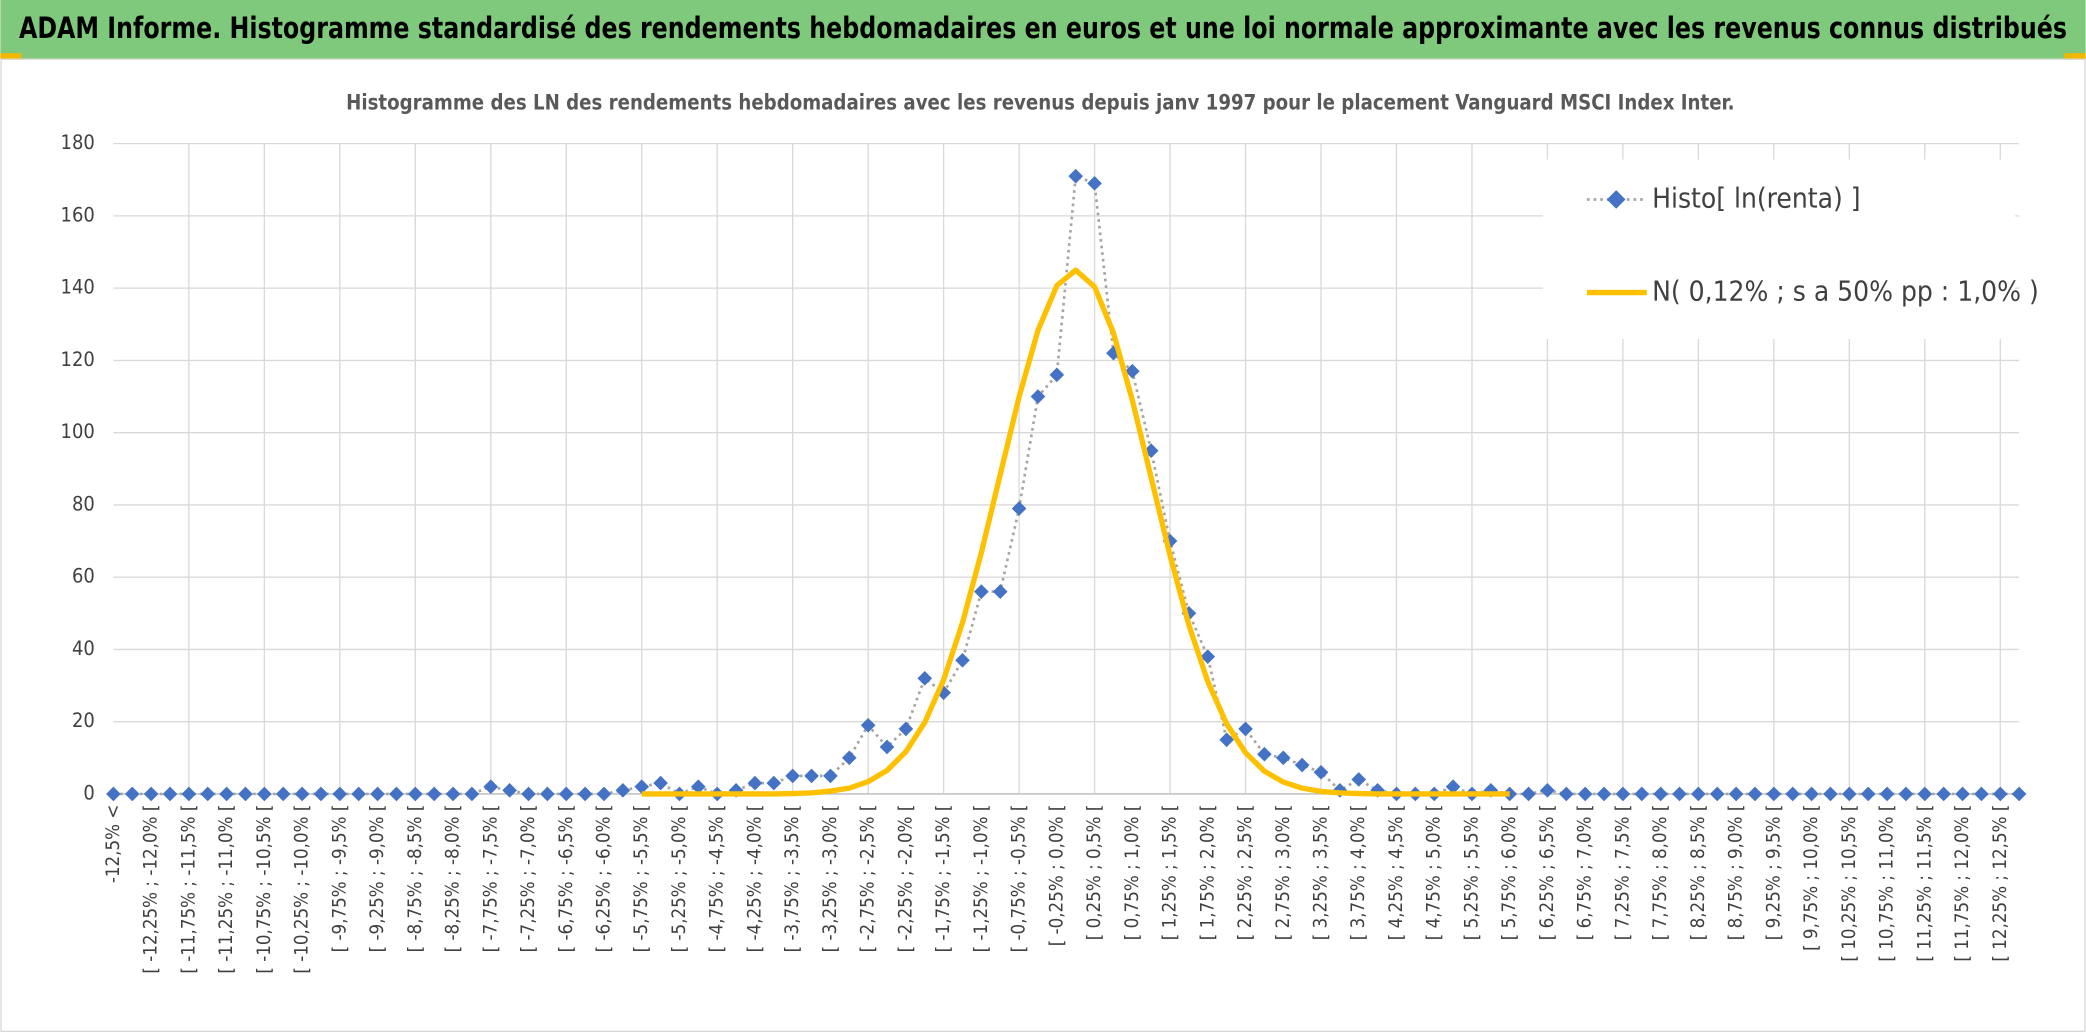 This screenshot has width=2086, height=1032. Describe the element at coordinates (1616, 199) in the screenshot. I see `legend-marker` at that location.